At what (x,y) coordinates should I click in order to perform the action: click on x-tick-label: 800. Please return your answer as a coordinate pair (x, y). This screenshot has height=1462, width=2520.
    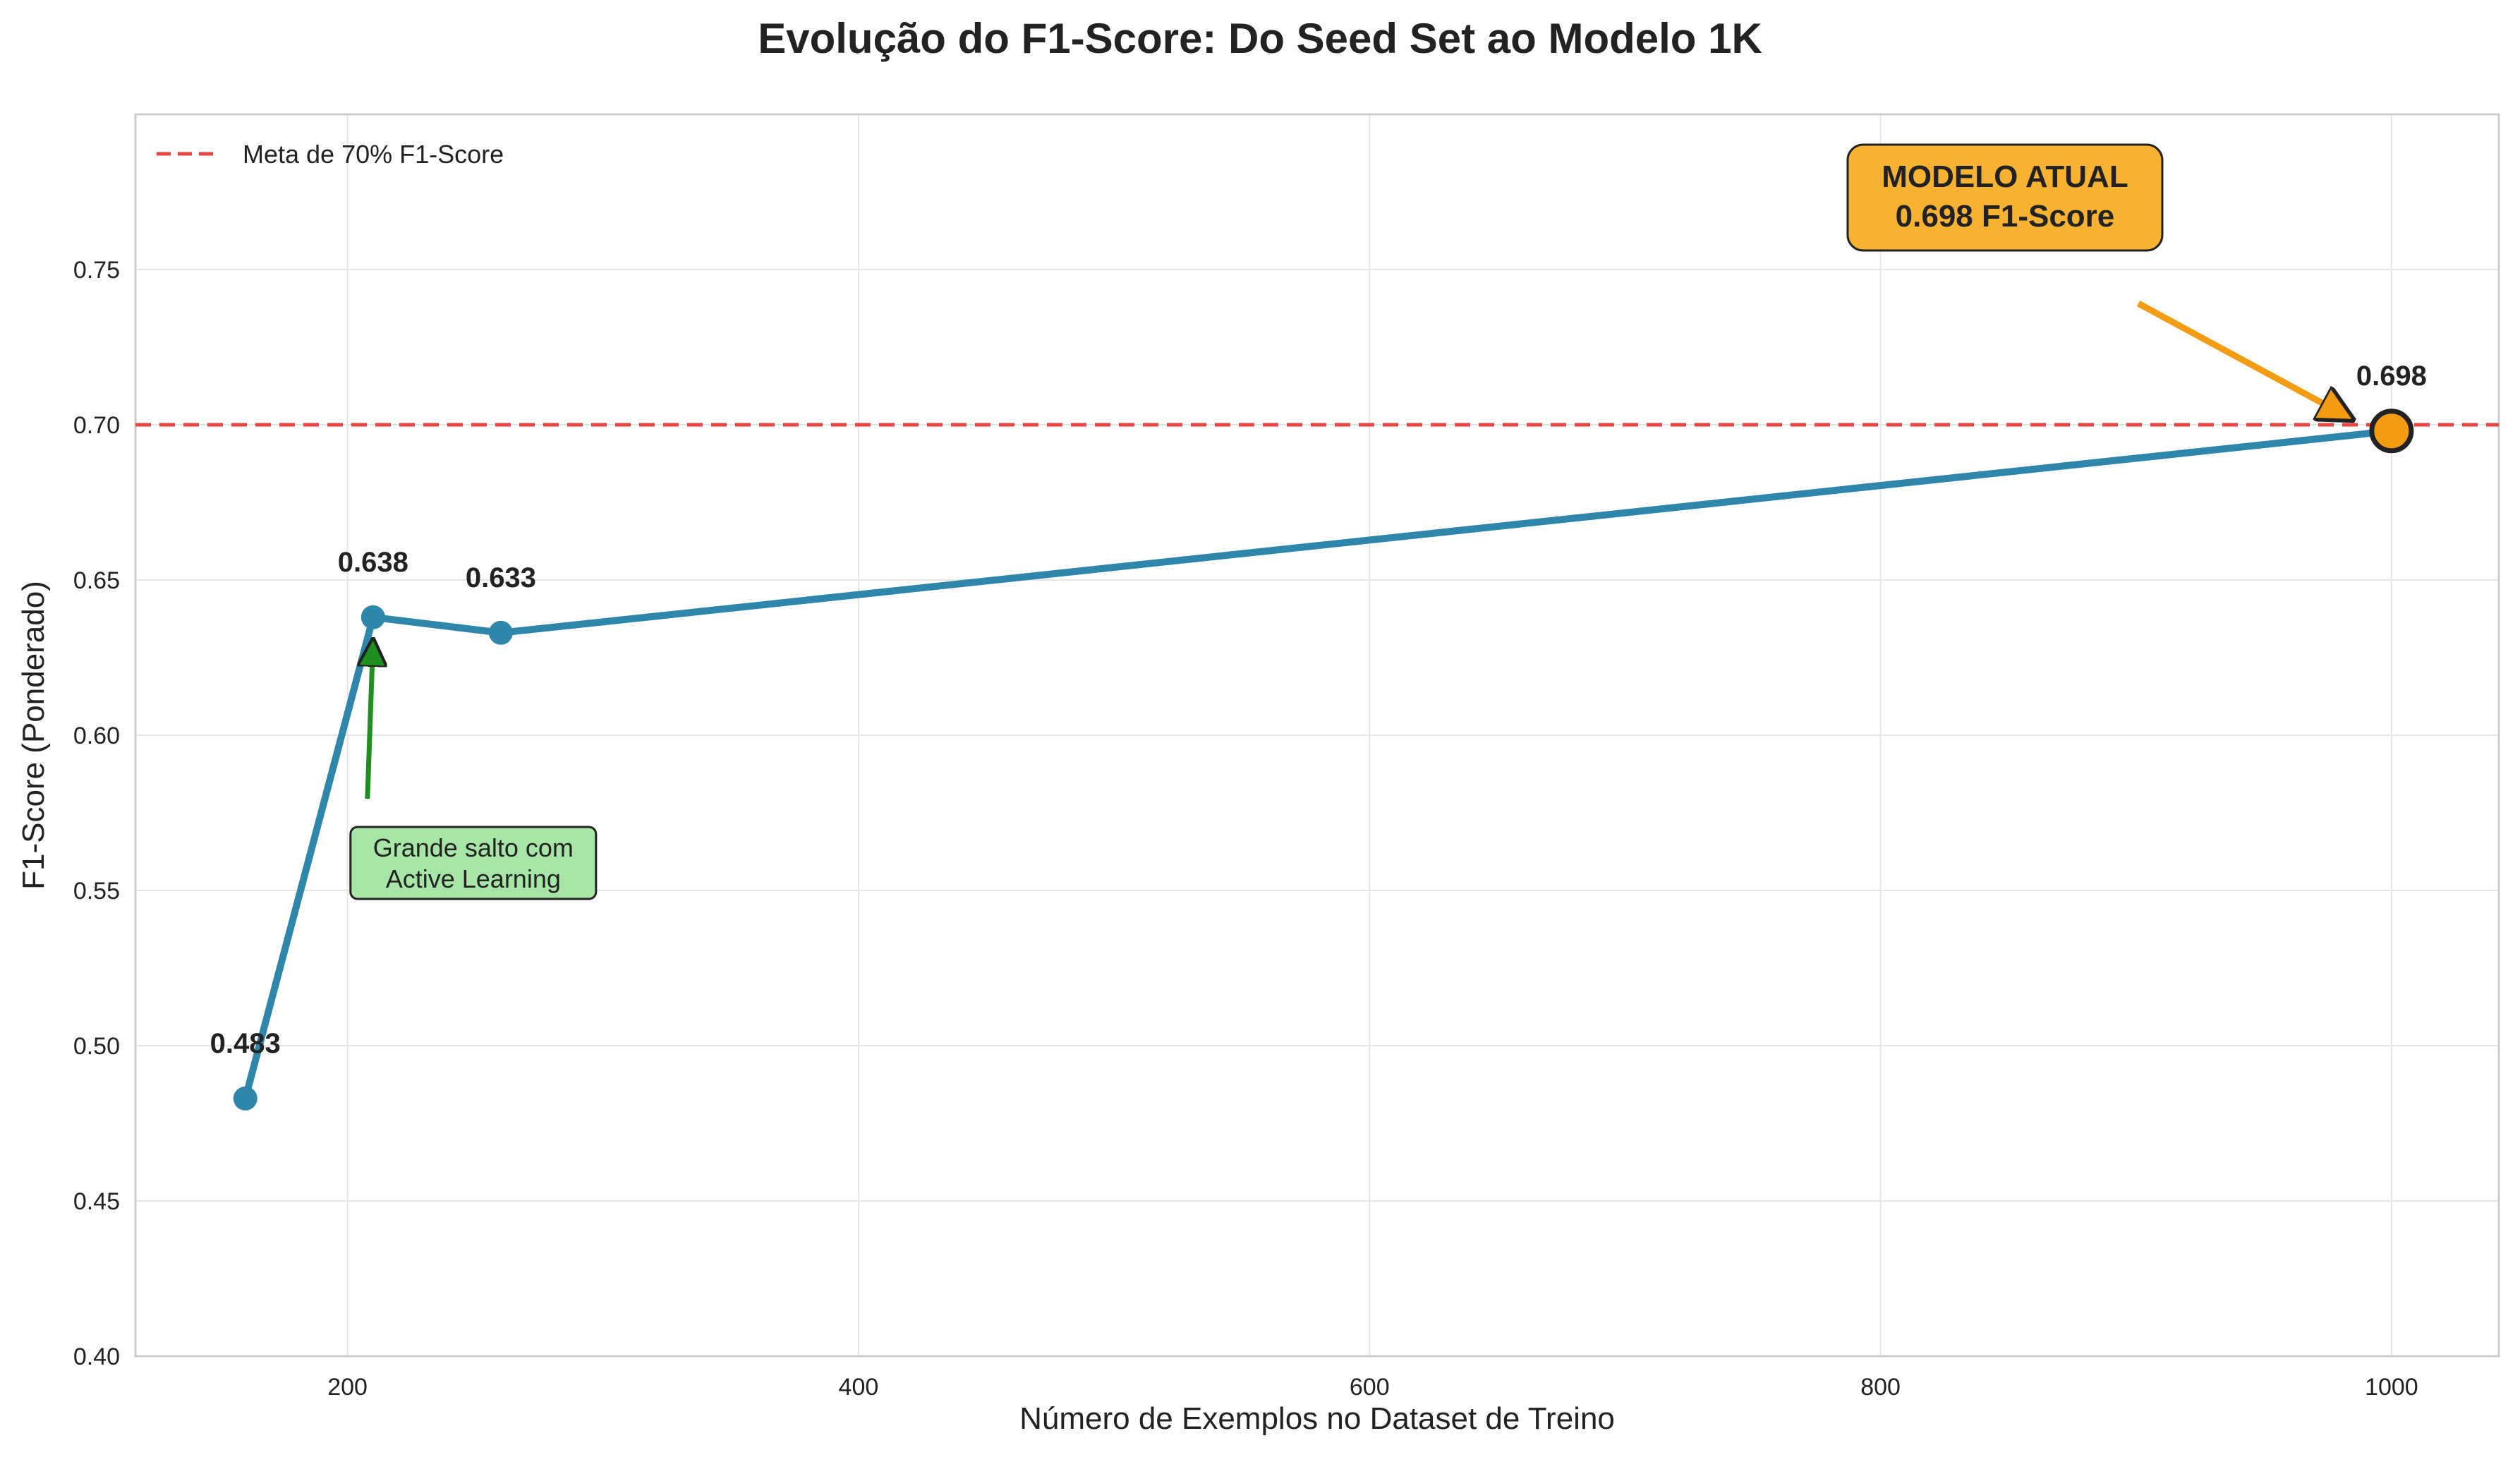
    Looking at the image, I should click on (1880, 1387).